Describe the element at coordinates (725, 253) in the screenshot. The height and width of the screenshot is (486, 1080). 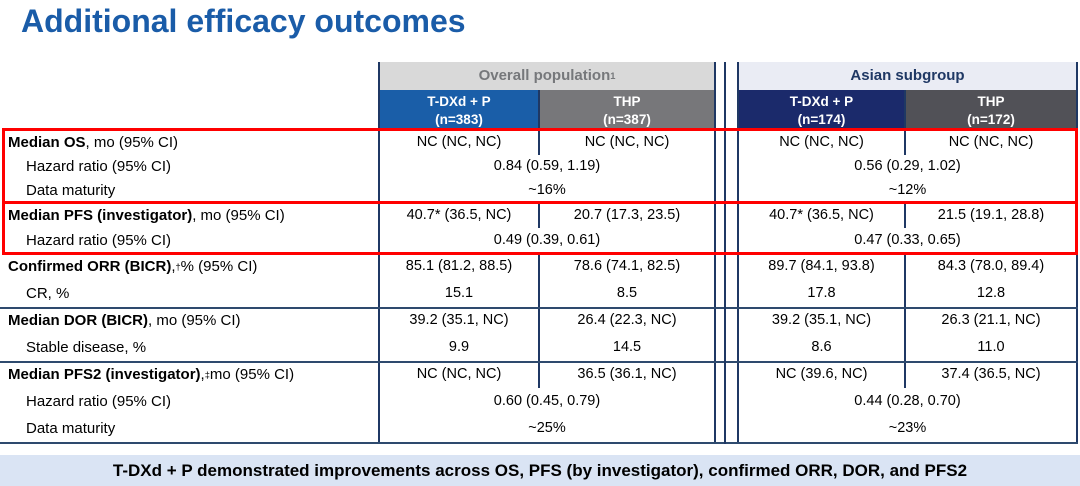
I see `table-divider-rule` at that location.